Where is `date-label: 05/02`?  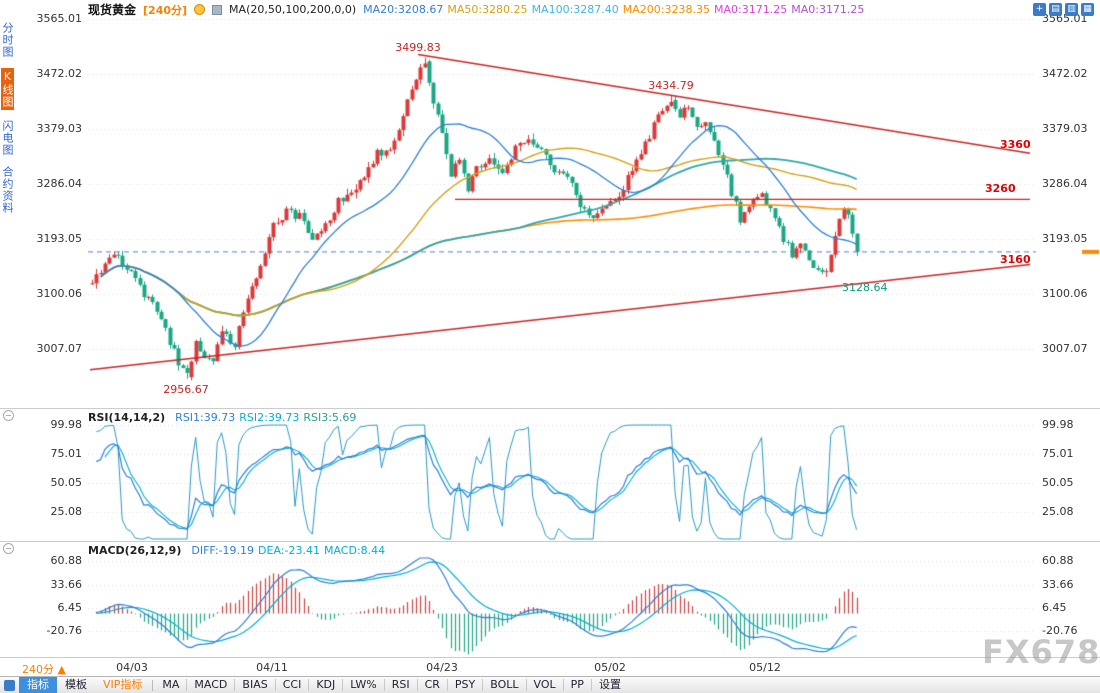 date-label: 05/02 is located at coordinates (610, 667).